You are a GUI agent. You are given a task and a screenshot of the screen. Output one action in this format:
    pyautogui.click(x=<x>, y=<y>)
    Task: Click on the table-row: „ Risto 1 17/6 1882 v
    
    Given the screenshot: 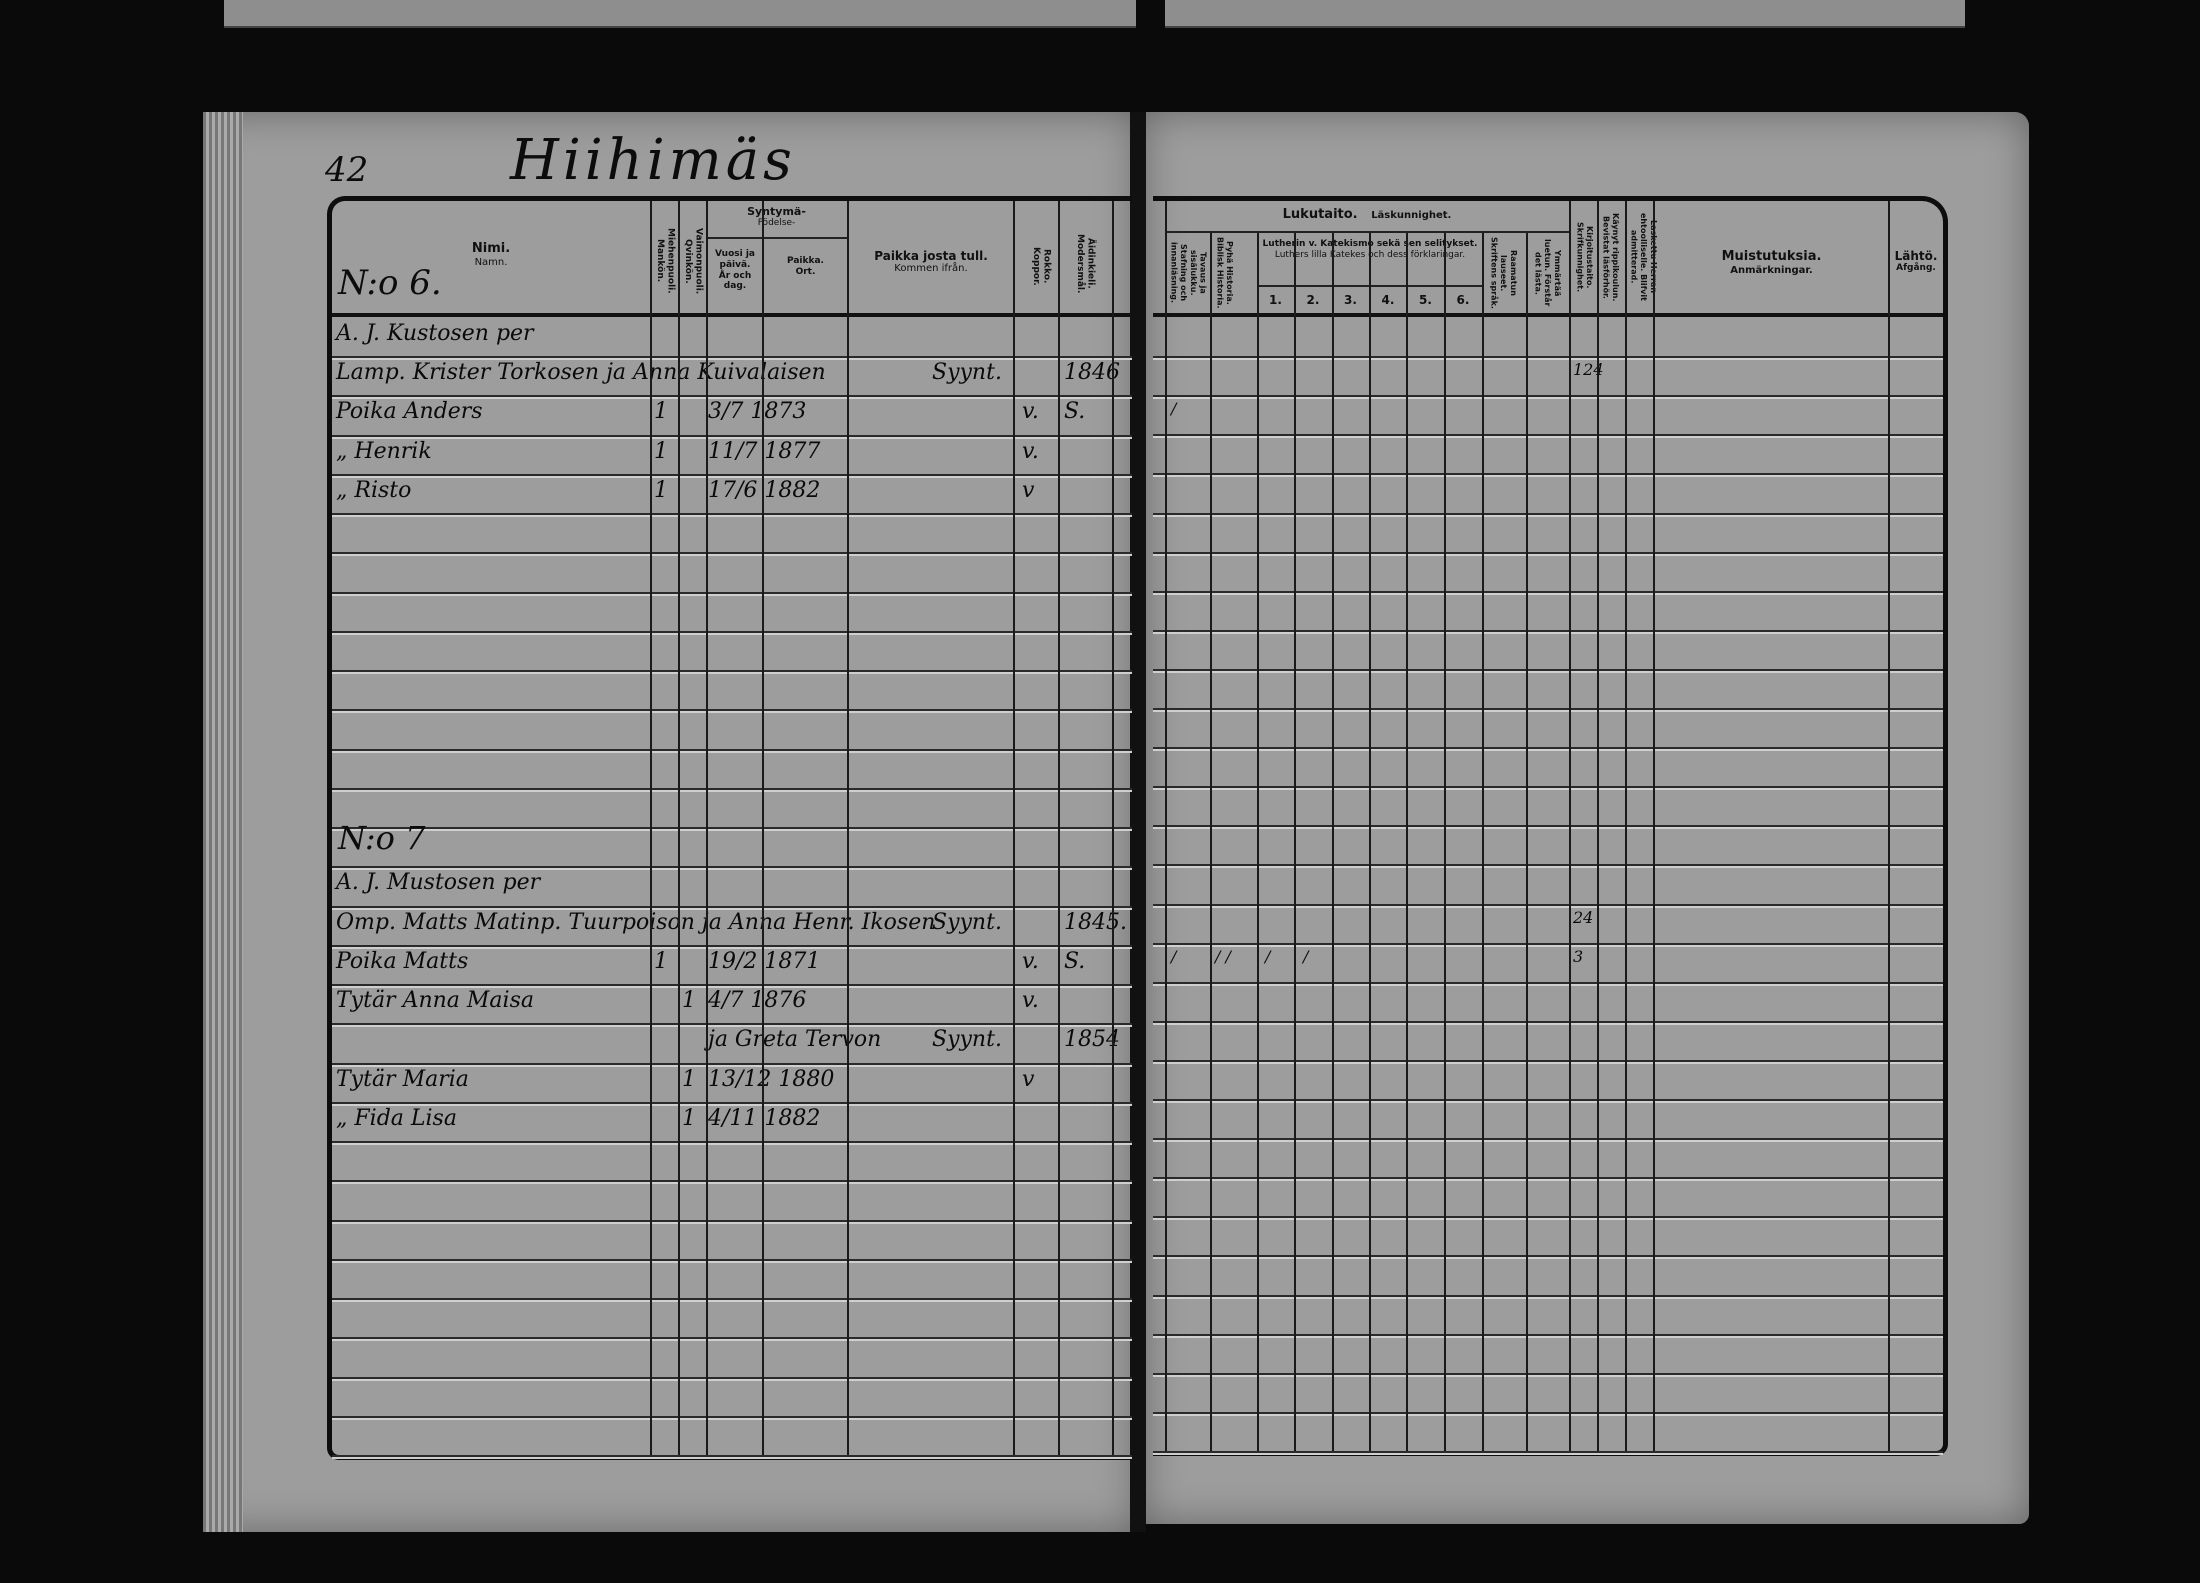 What is the action you would take?
    pyautogui.click(x=732, y=495)
    